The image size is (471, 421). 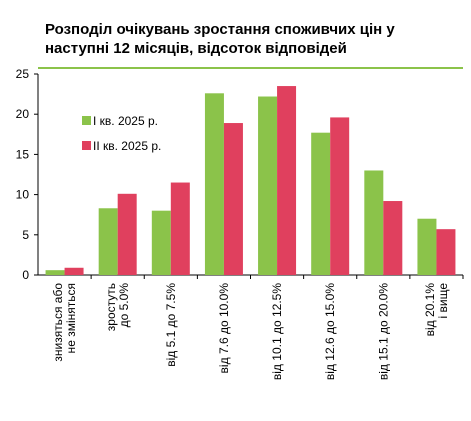 I want to click on x-category-label-0-line-0: знизяться або, so click(x=58, y=322).